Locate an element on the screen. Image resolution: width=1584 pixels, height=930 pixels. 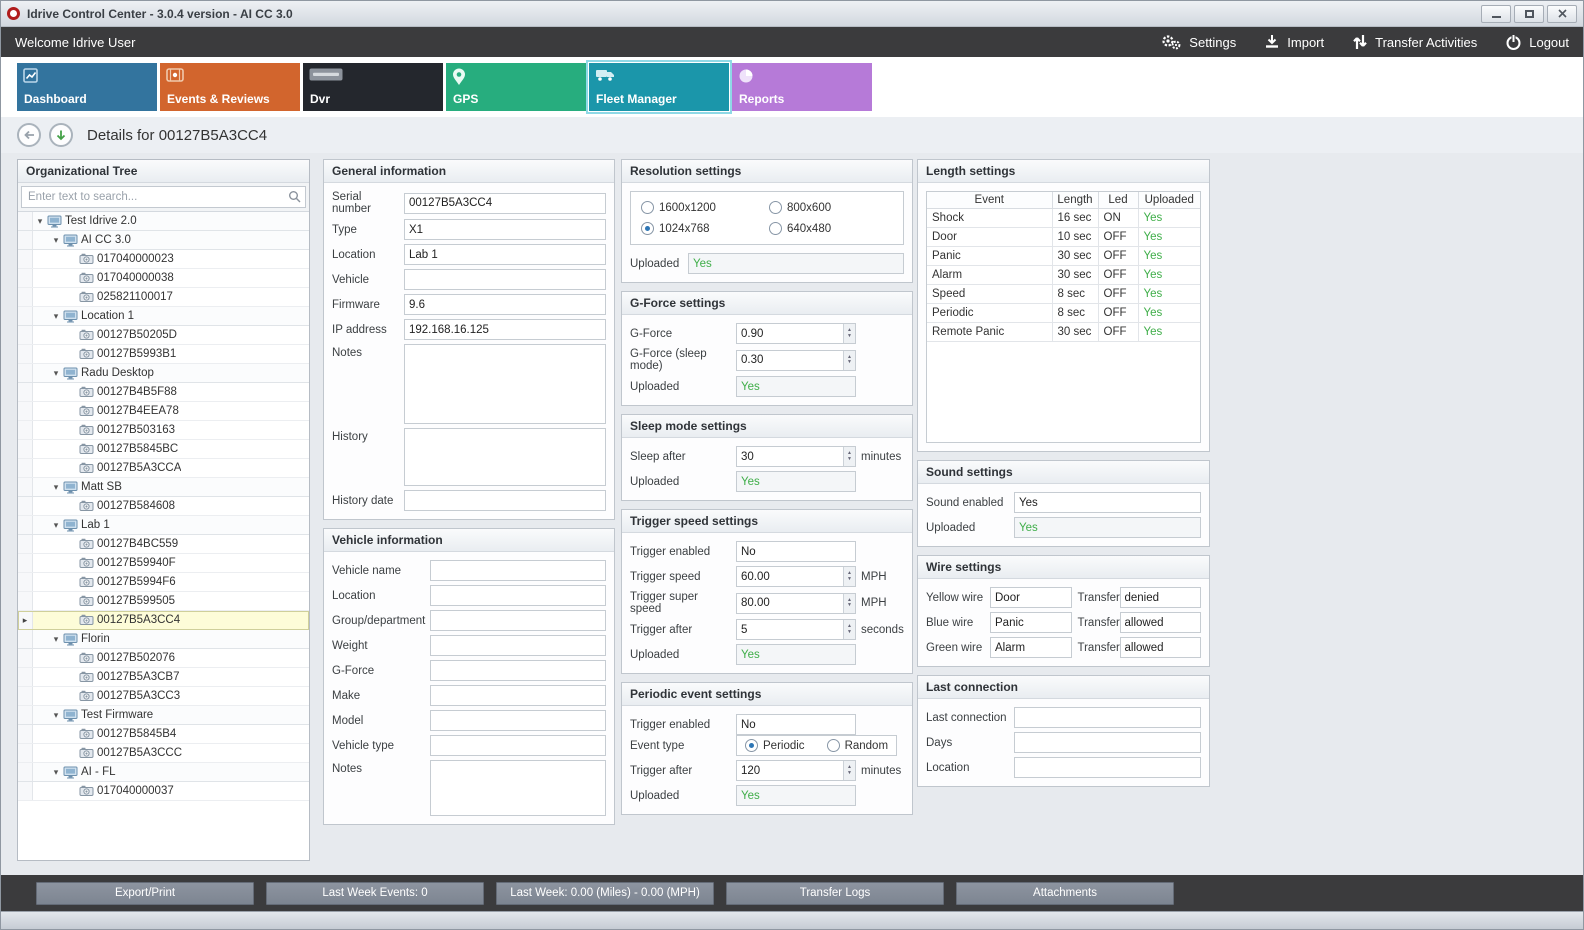
action-transfer-activities: Transfer Activities is located at coordinates (1414, 42).